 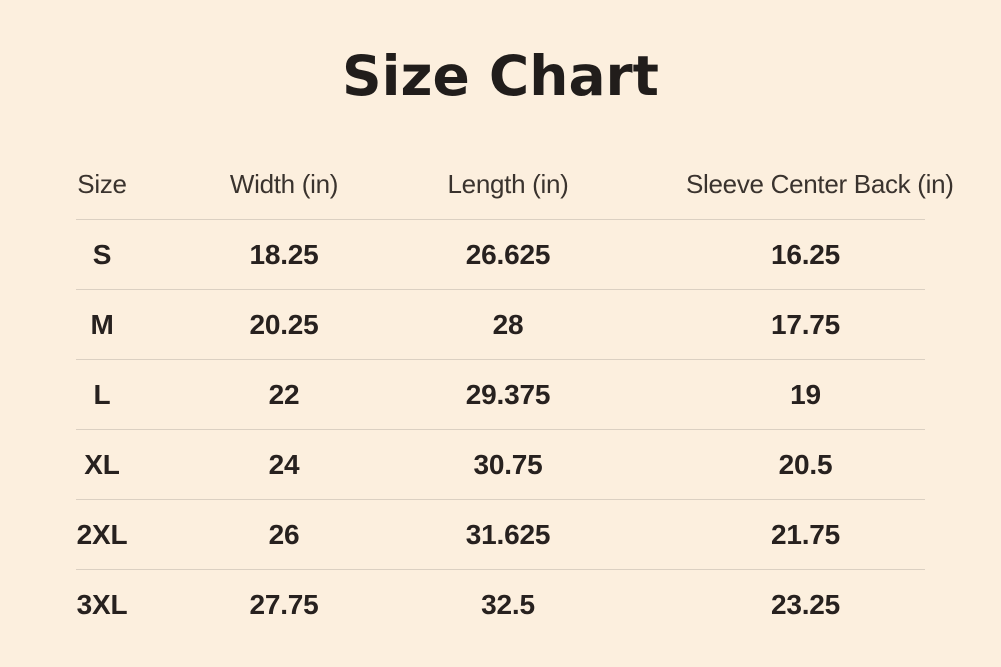 I want to click on length-cell: 26.625, so click(x=508, y=254).